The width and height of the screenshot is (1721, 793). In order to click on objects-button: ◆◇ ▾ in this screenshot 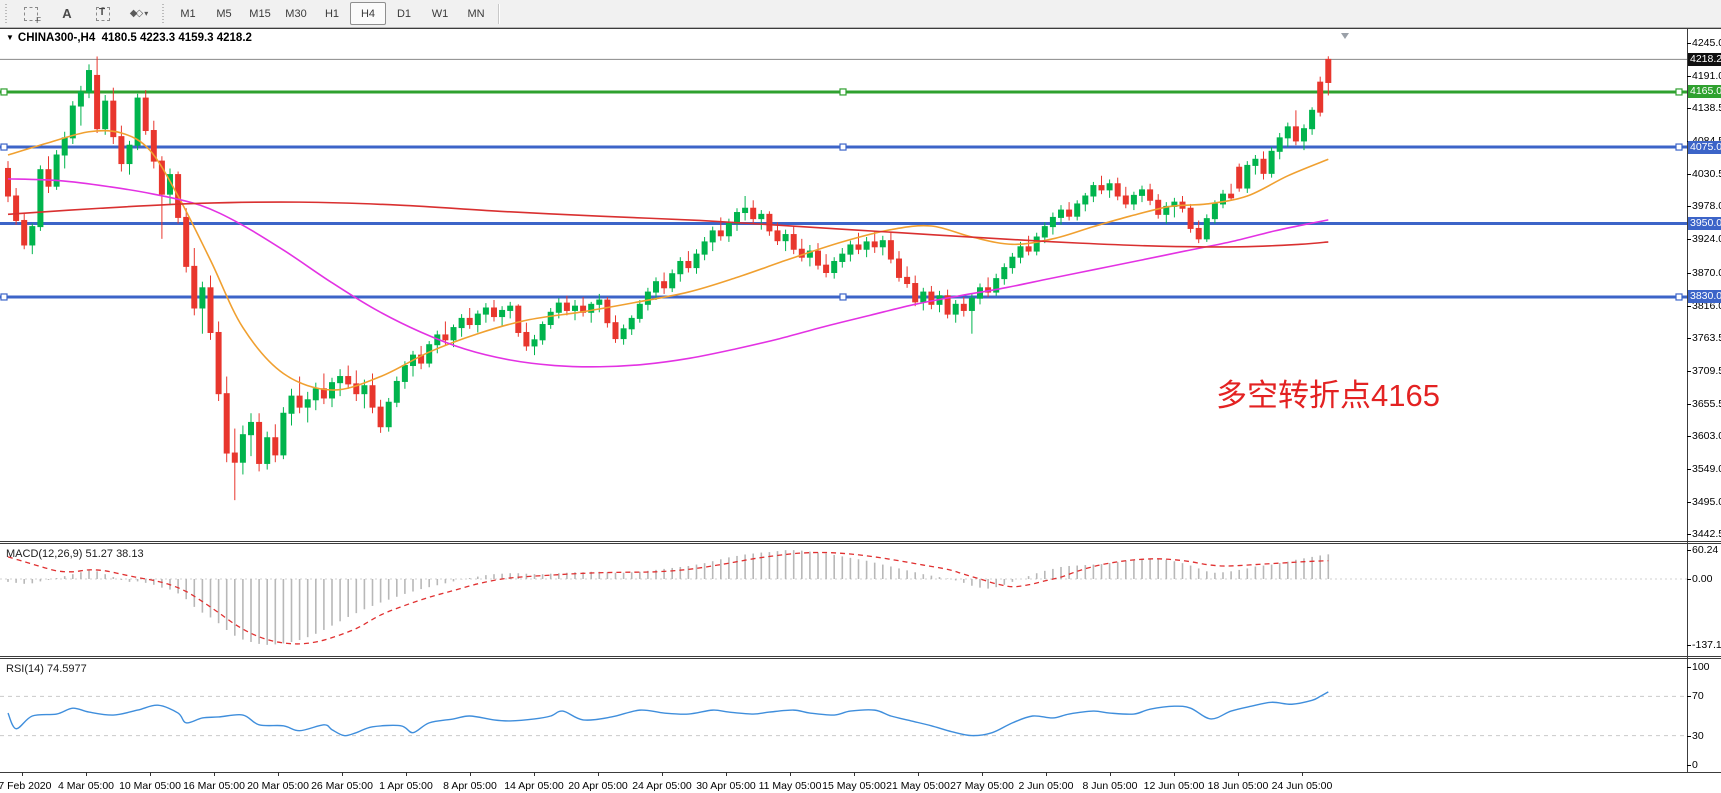, I will do `click(139, 13)`.